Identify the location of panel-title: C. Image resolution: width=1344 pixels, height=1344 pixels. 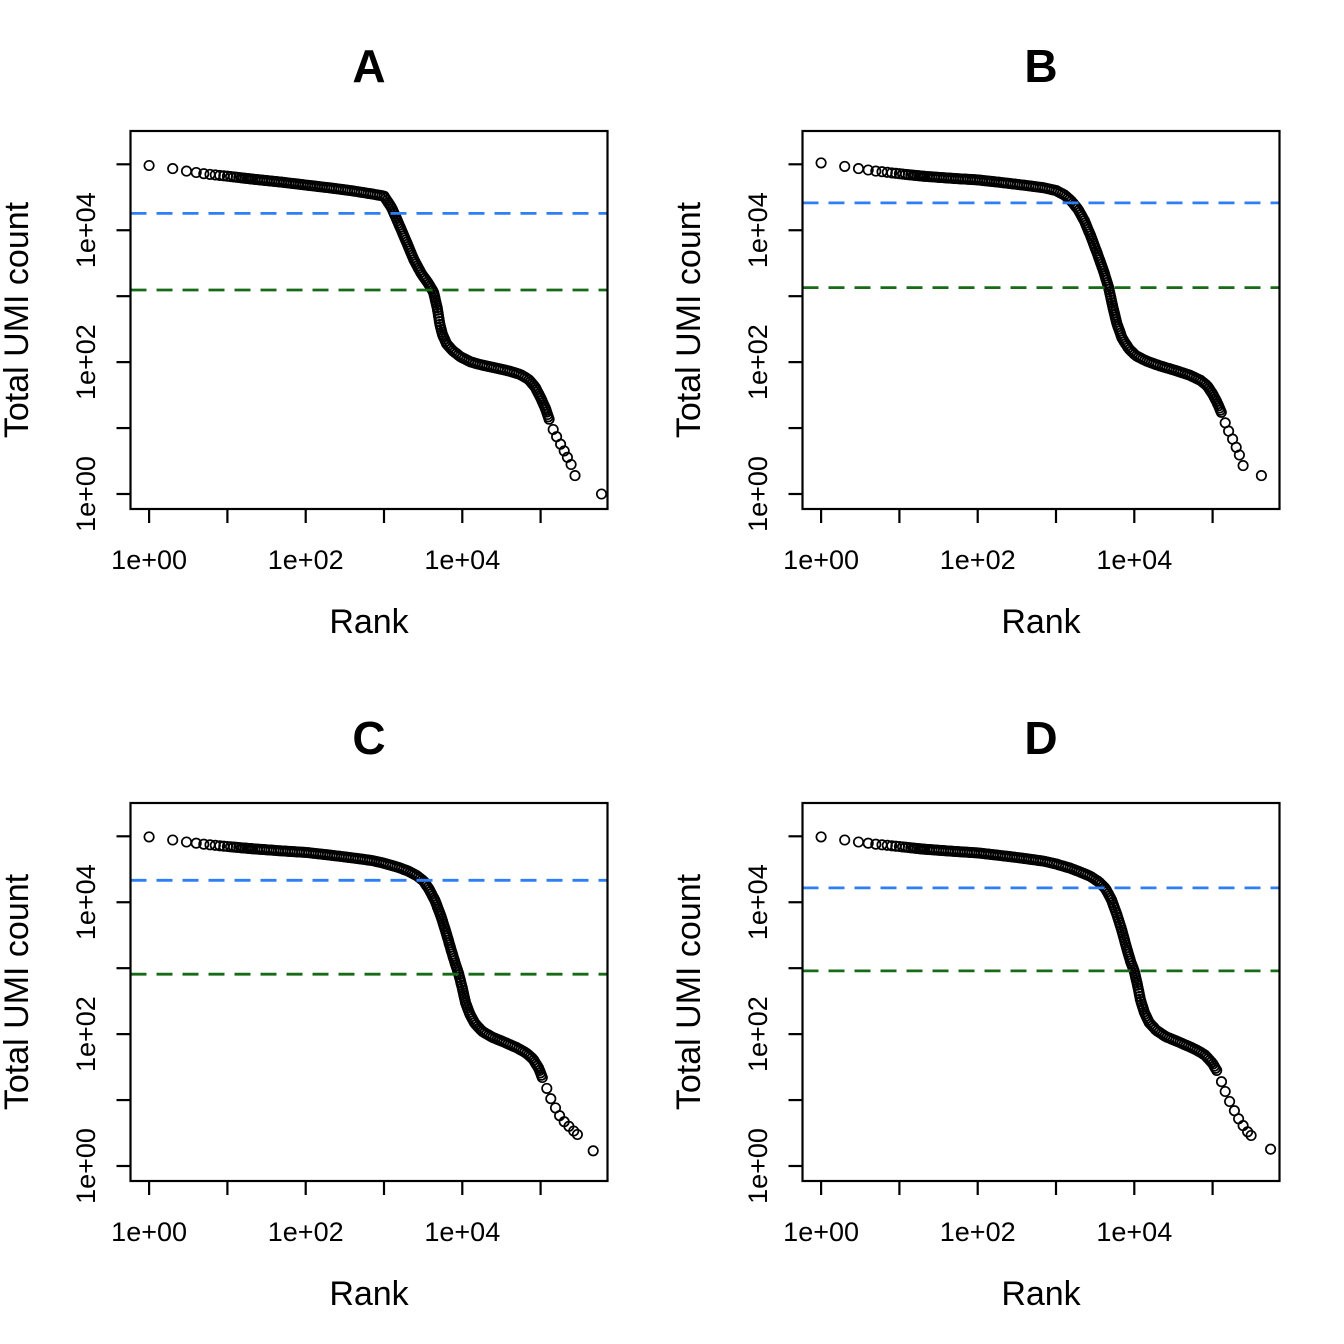
(368, 738).